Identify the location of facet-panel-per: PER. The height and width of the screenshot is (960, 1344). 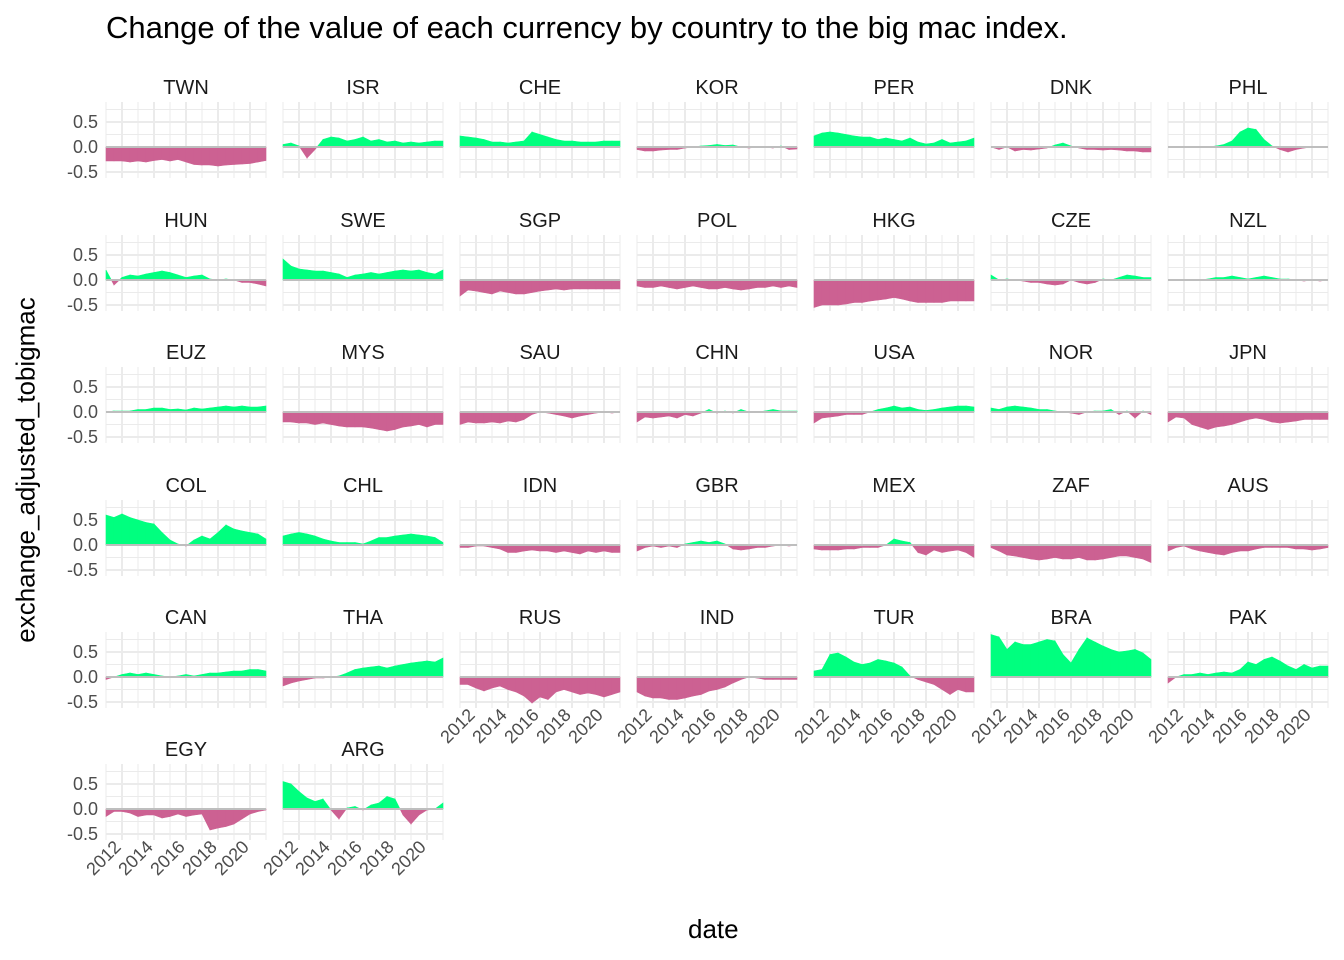
(894, 127).